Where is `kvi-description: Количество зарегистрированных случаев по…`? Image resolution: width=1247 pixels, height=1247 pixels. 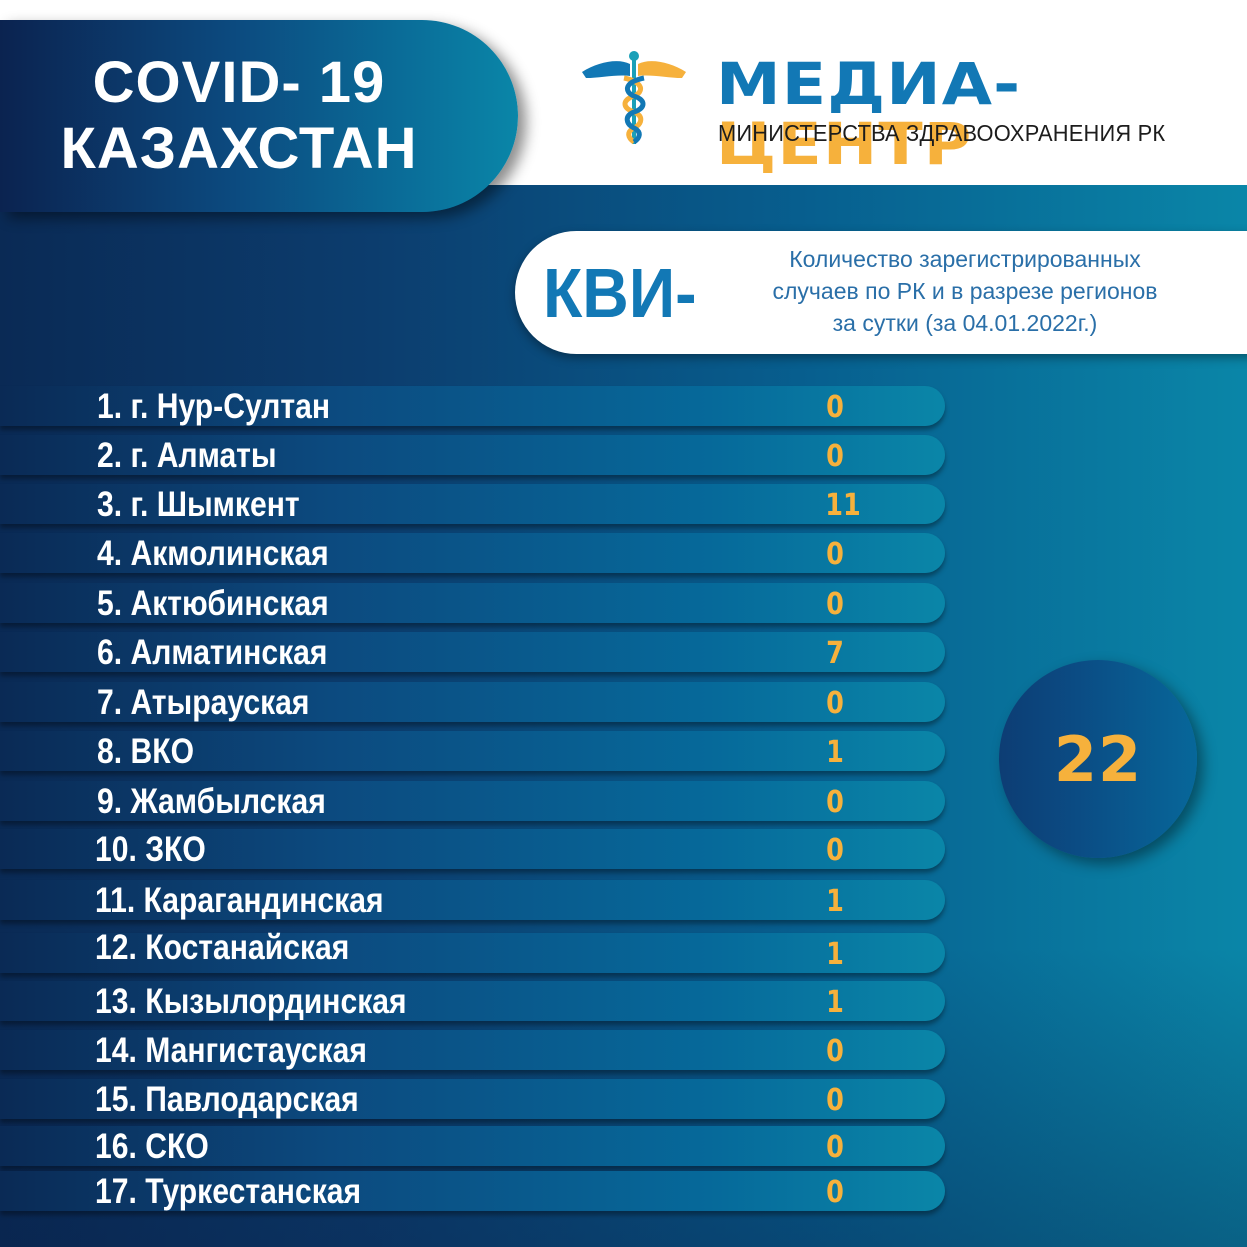 kvi-description: Количество зарегистрированных случаев по… is located at coordinates (965, 291).